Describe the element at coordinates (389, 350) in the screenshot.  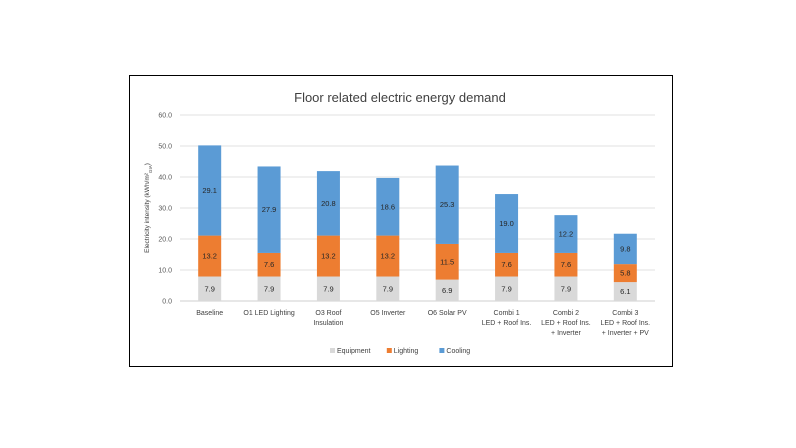
I see `legend-swatch-lighting` at that location.